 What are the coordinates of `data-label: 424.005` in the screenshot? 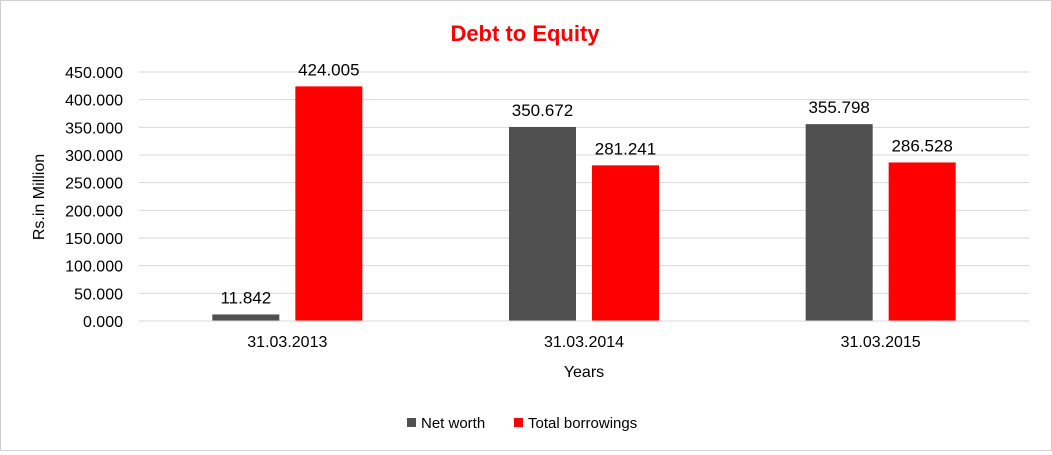 It's located at (328, 69).